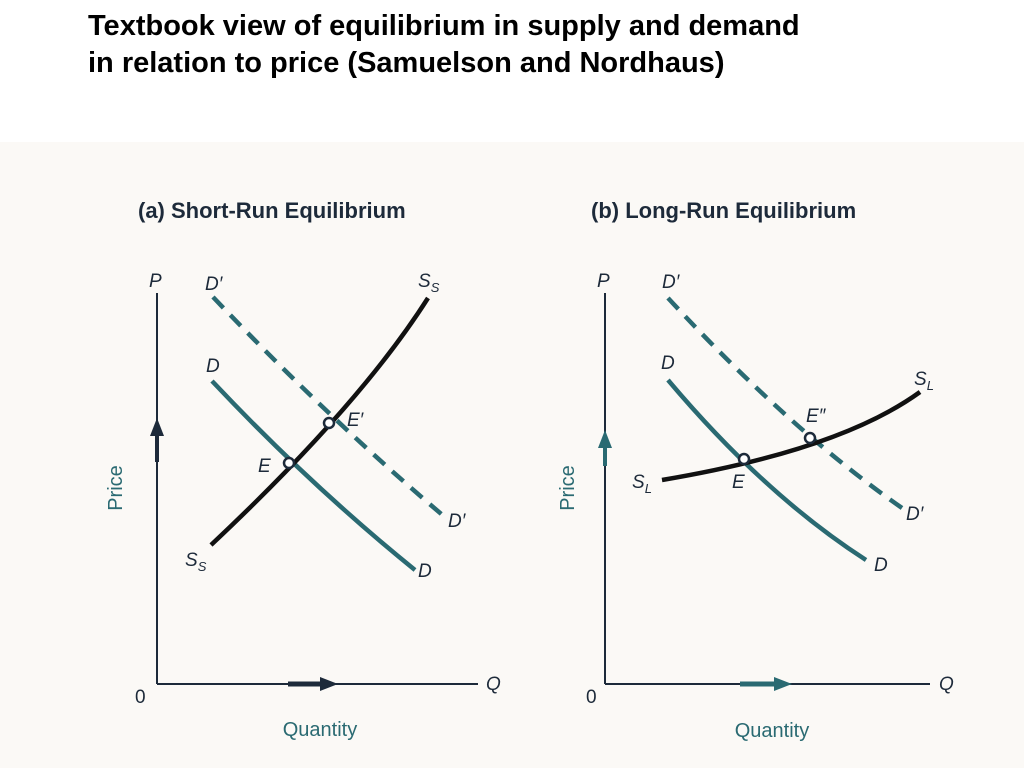  I want to click on panel-a-ss-bottom-label: SS, so click(196, 562).